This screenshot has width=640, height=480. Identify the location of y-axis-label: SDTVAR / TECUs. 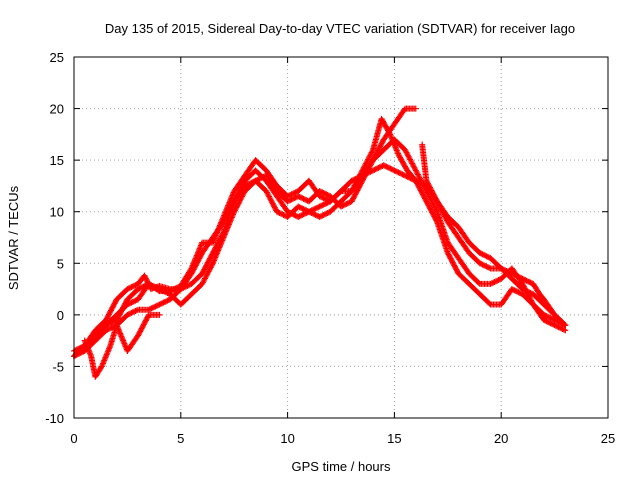
(13, 237).